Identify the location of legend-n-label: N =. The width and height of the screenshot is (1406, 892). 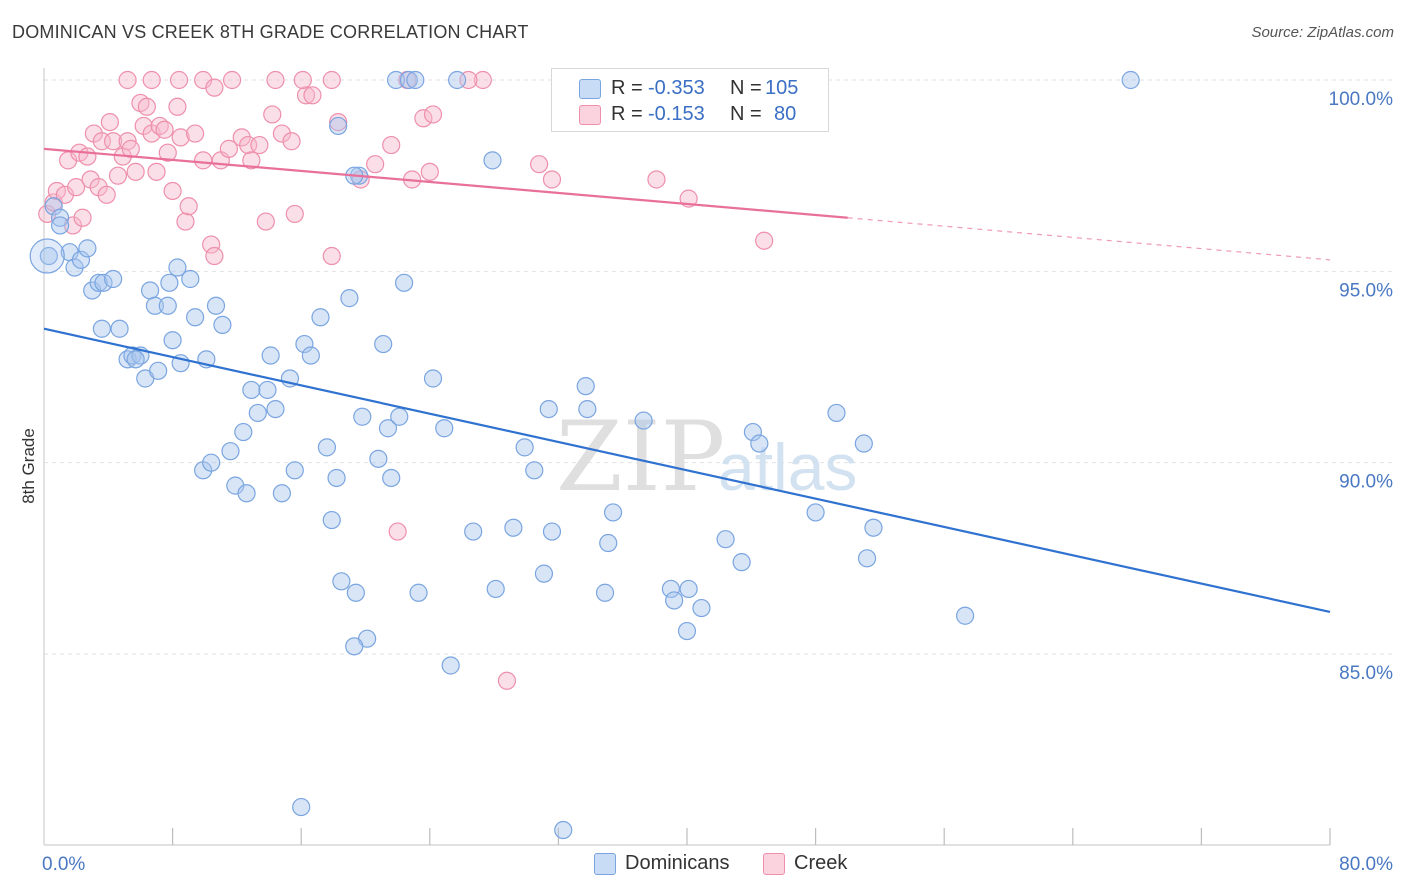
(746, 114).